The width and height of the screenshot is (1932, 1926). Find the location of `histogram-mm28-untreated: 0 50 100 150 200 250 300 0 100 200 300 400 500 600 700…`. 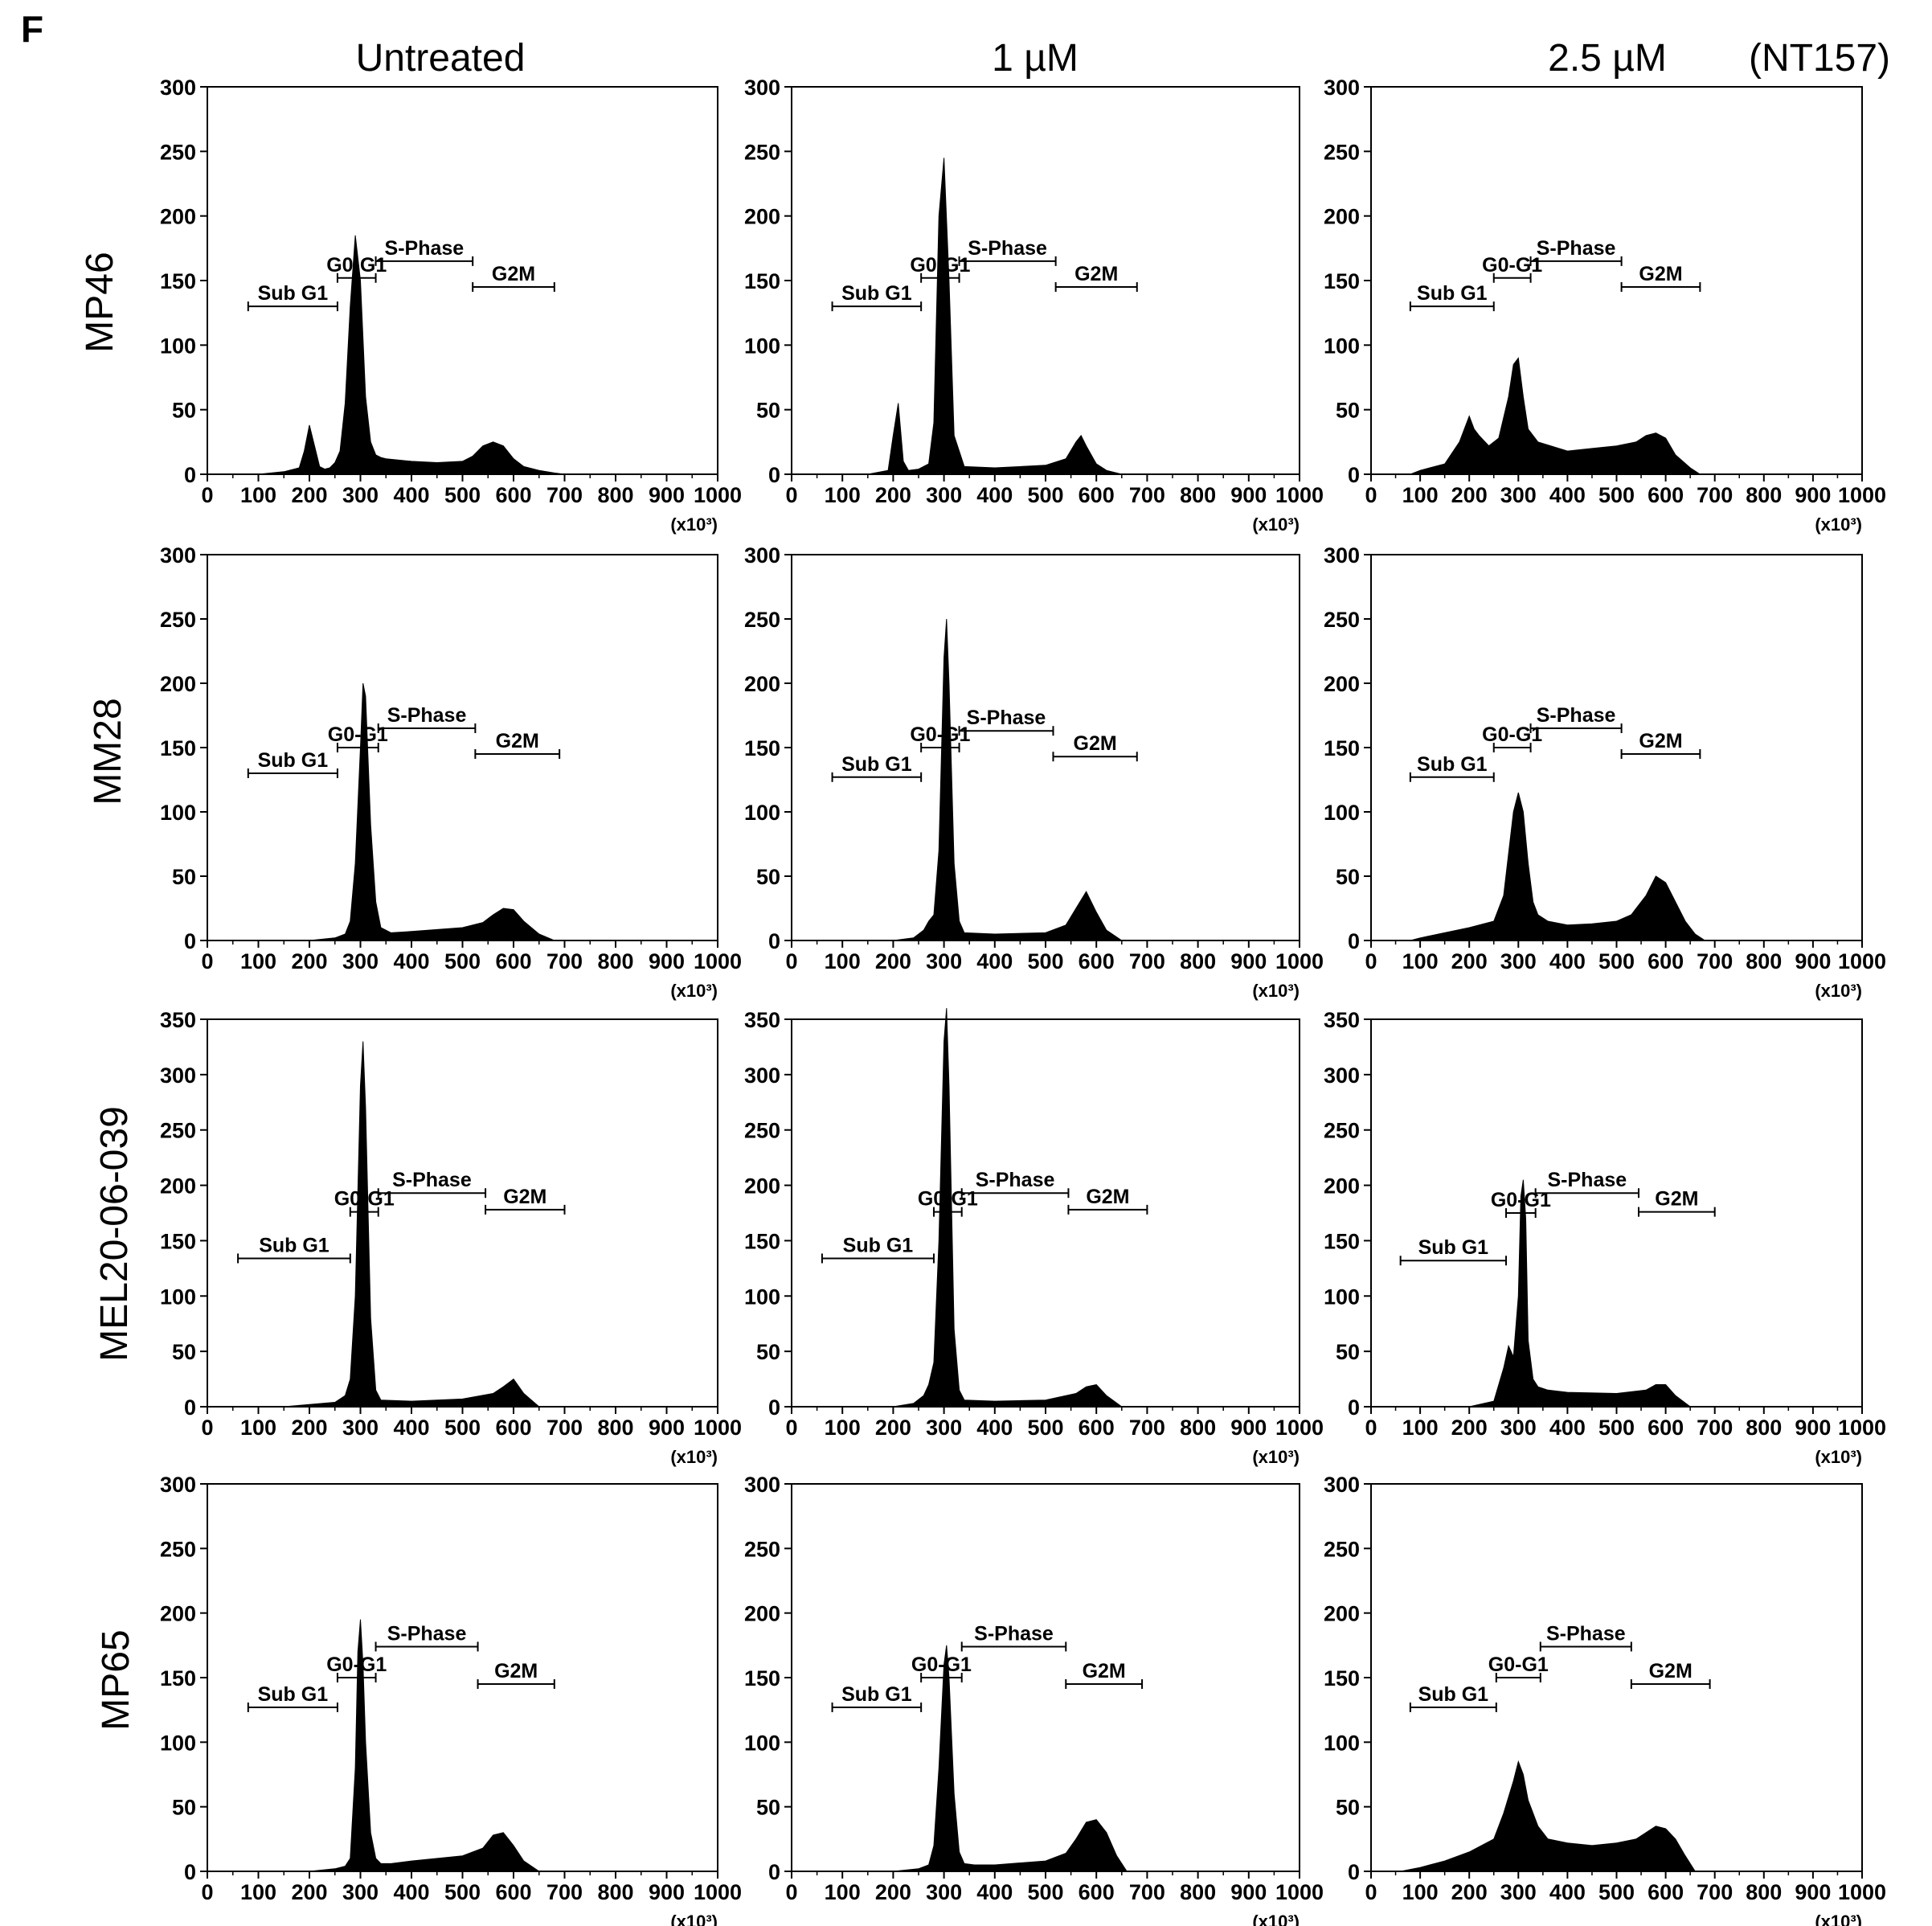

histogram-mm28-untreated: 0 50 100 150 200 250 300 0 100 200 300 400 500 600 700… is located at coordinates (451, 772).